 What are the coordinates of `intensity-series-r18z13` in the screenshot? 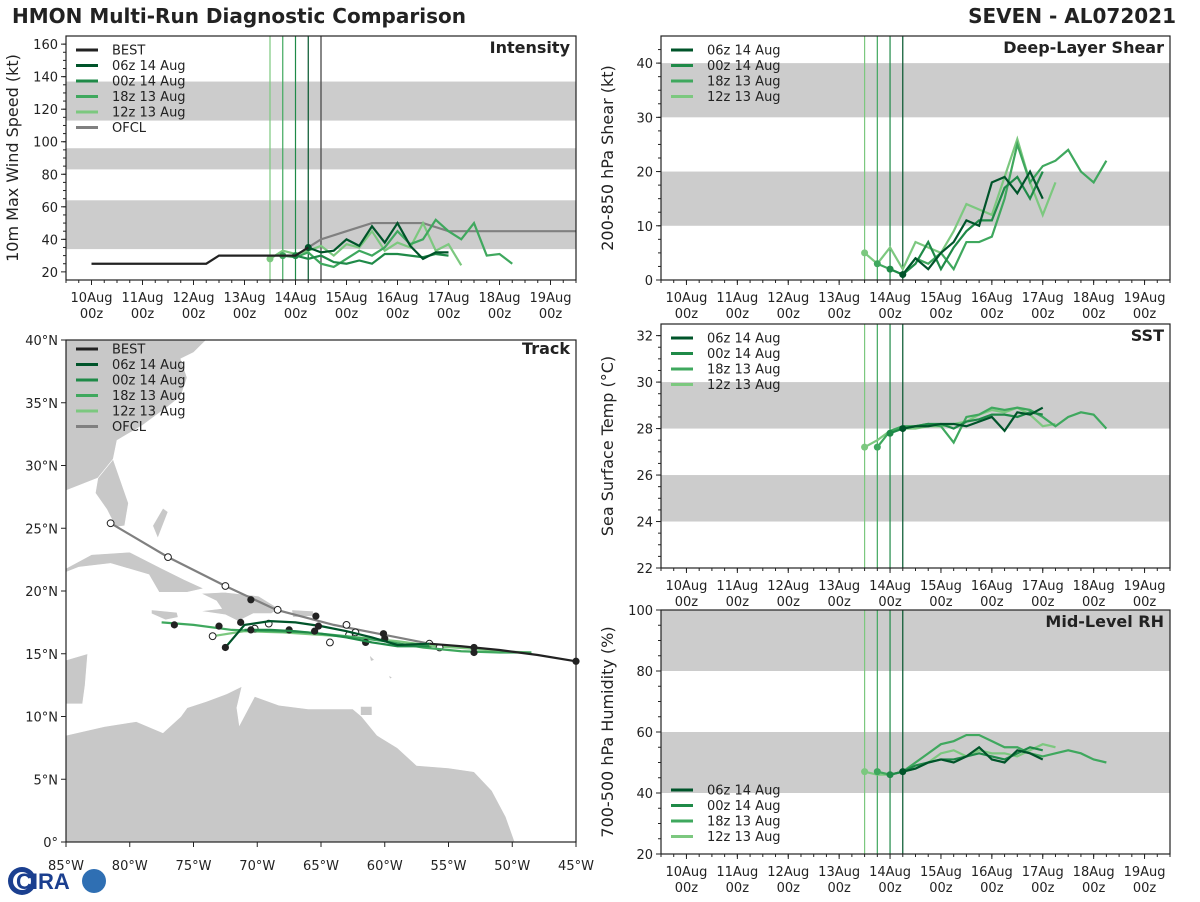 It's located at (397, 243).